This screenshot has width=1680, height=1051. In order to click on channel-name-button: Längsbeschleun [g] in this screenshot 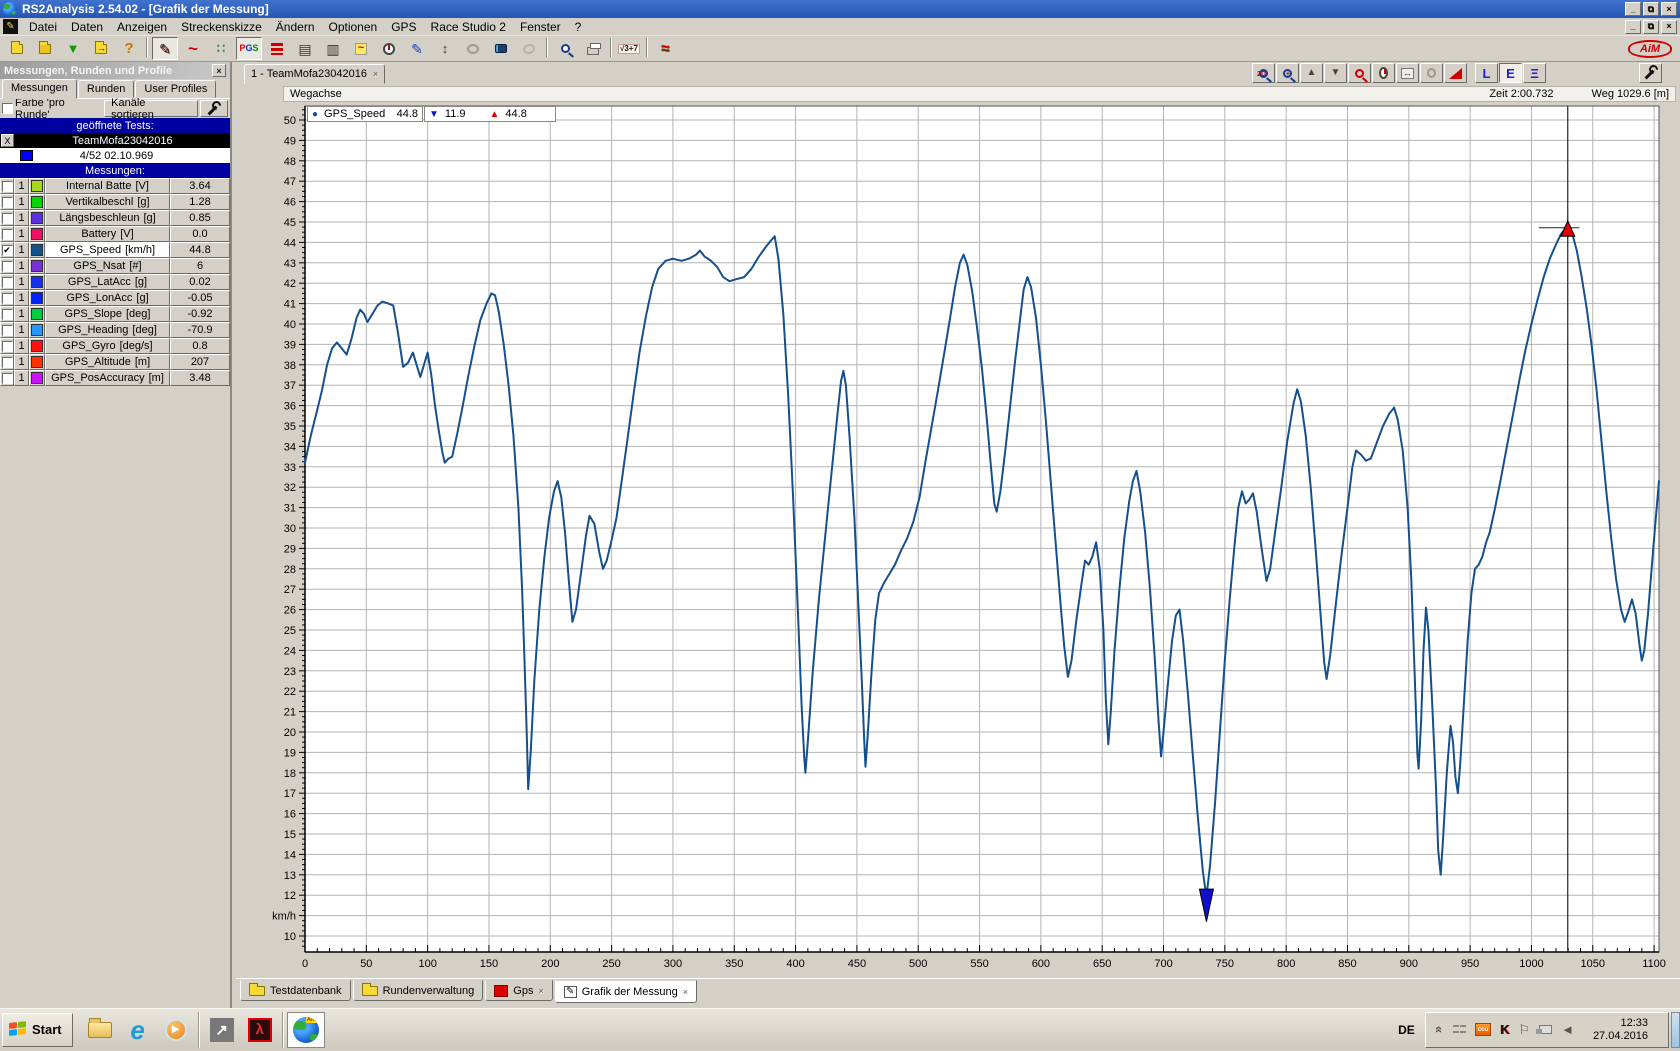, I will do `click(107, 218)`.